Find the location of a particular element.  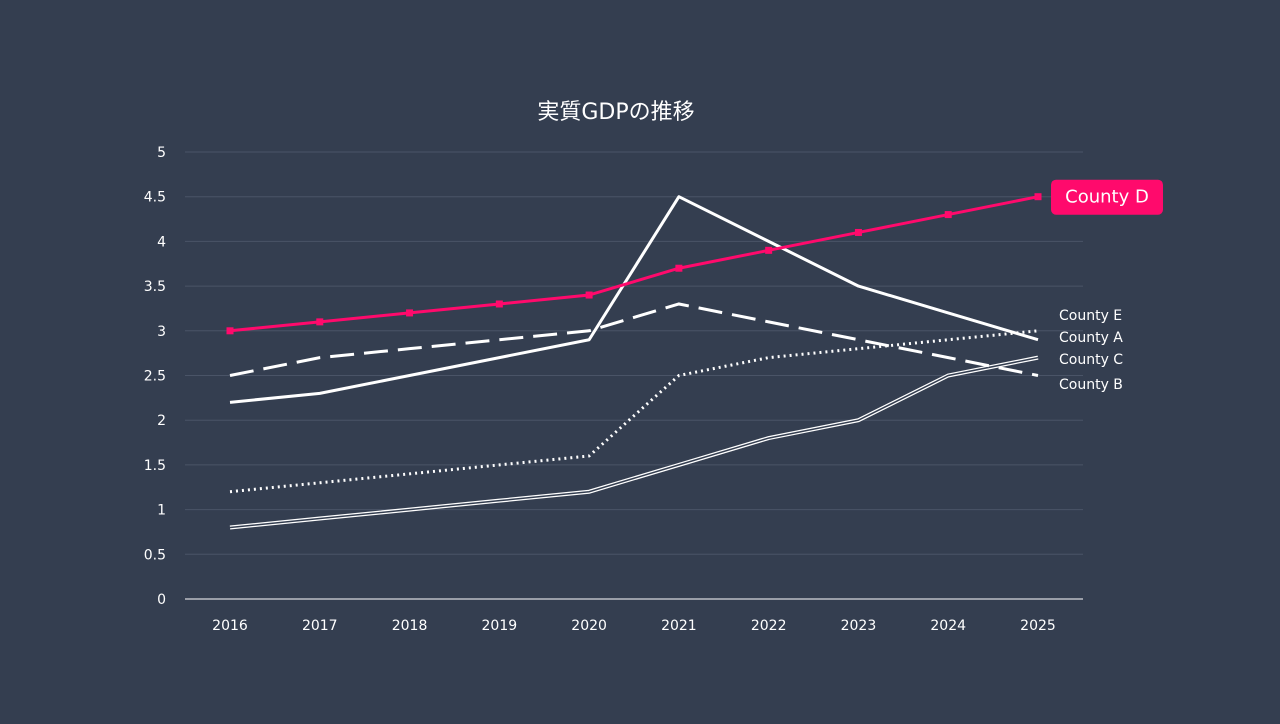

y-tick-label: 0.5 is located at coordinates (155, 555).